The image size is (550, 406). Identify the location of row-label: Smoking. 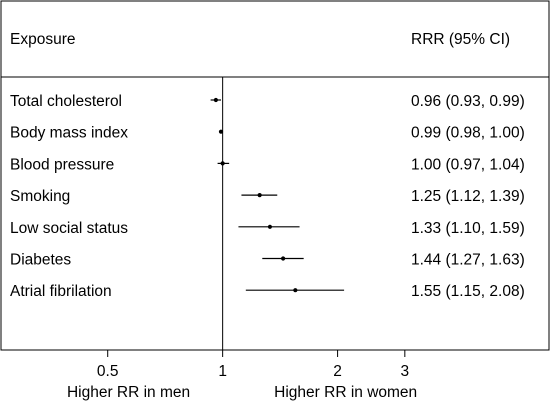
(40, 196).